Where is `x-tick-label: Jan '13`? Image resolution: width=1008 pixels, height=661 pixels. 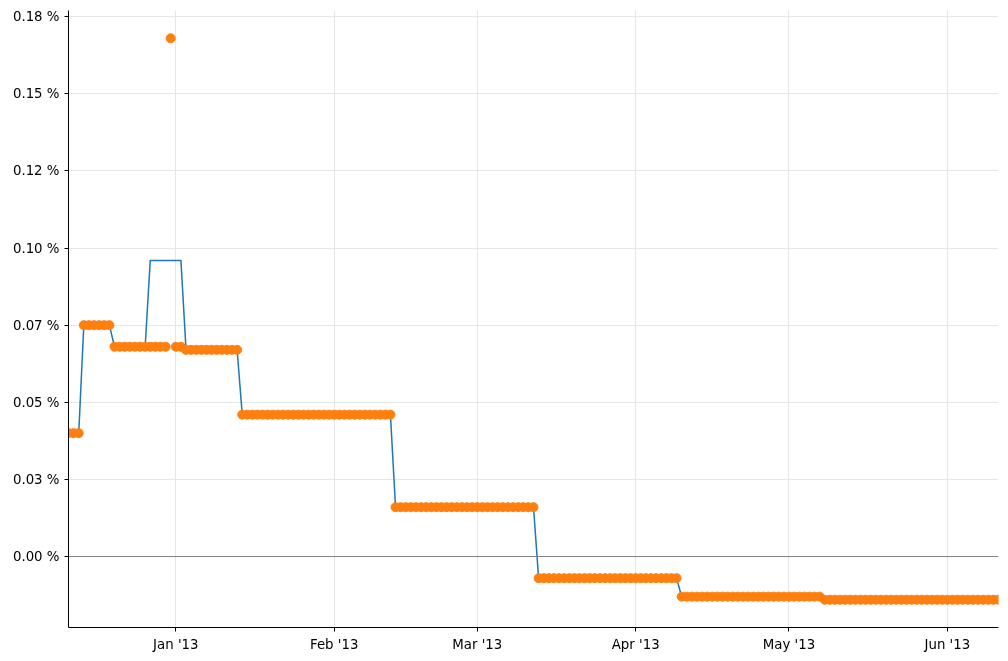 x-tick-label: Jan '13 is located at coordinates (175, 644).